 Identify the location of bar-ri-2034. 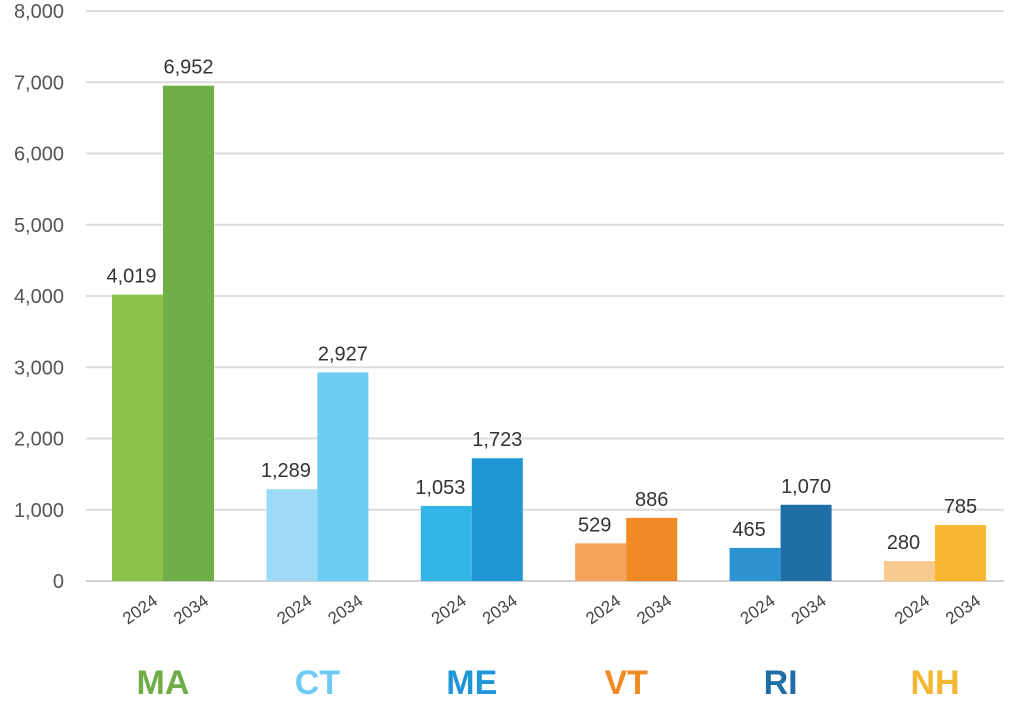
(806, 542).